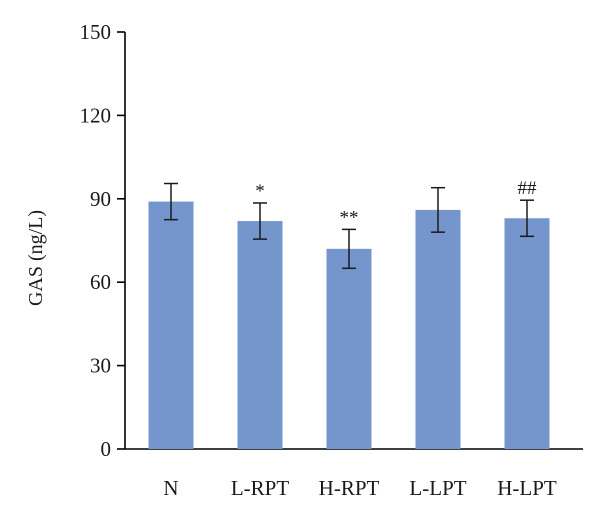 The height and width of the screenshot is (514, 600). What do you see at coordinates (528, 188) in the screenshot?
I see `significance-mark: ##` at bounding box center [528, 188].